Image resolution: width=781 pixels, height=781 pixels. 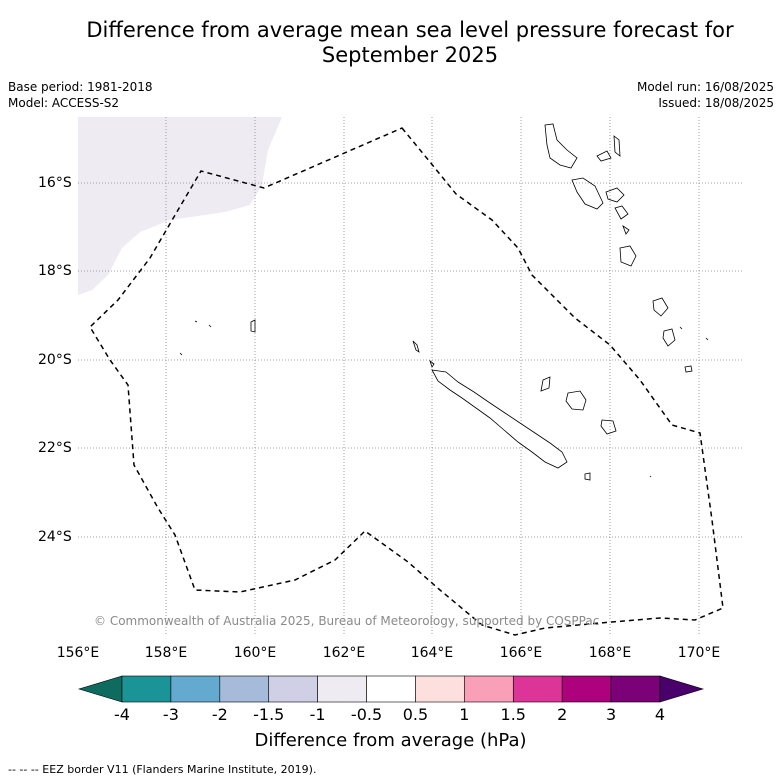 I want to click on issued-date: Issued: 18/08/2025, so click(x=716, y=103).